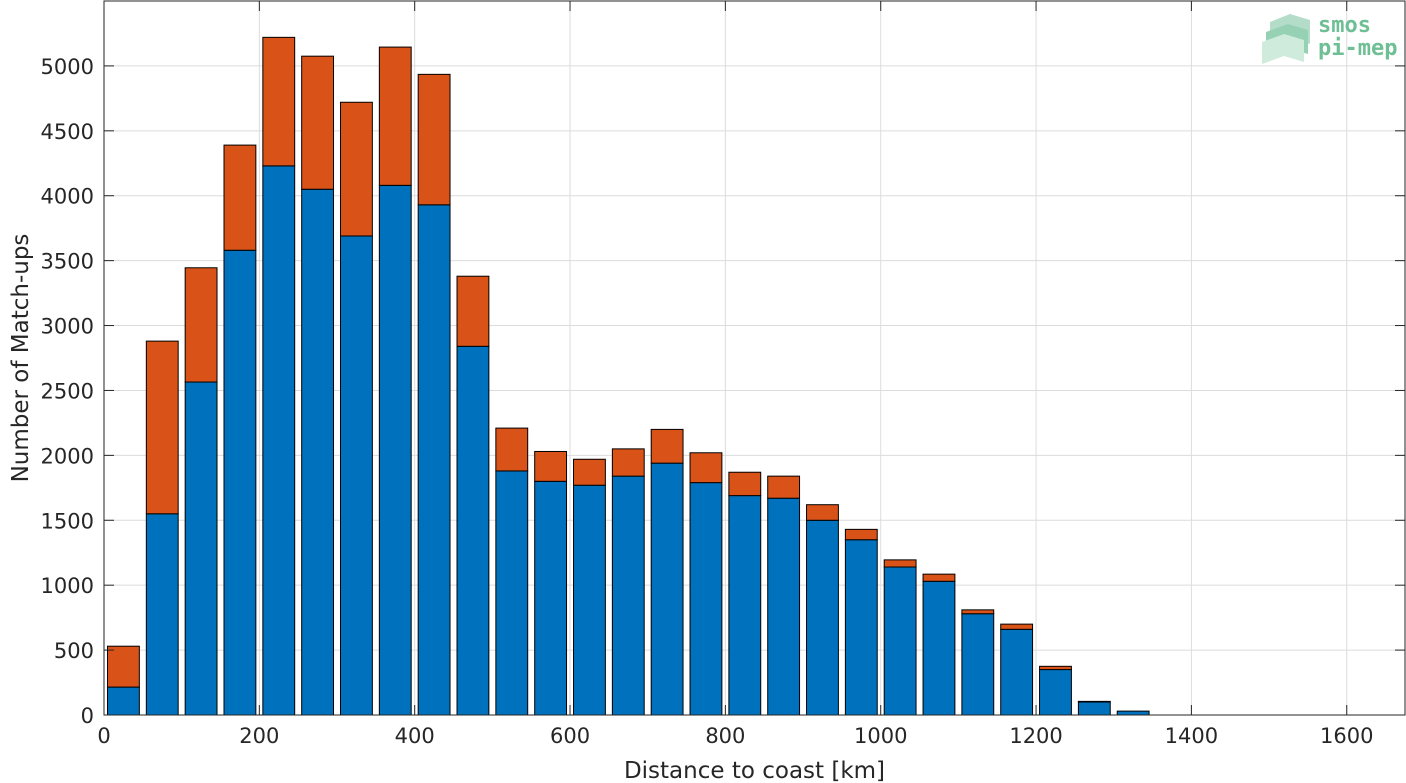 The height and width of the screenshot is (783, 1406). I want to click on x-tick-label: 600, so click(570, 736).